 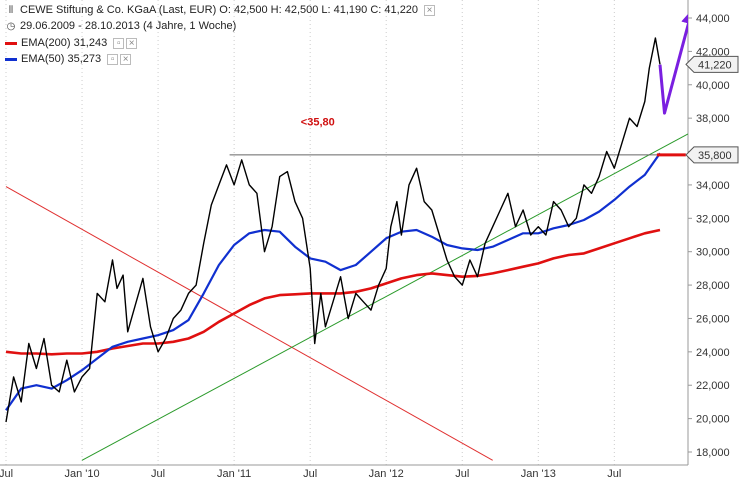 I want to click on remove-ema50-icon: ×, so click(x=126, y=59).